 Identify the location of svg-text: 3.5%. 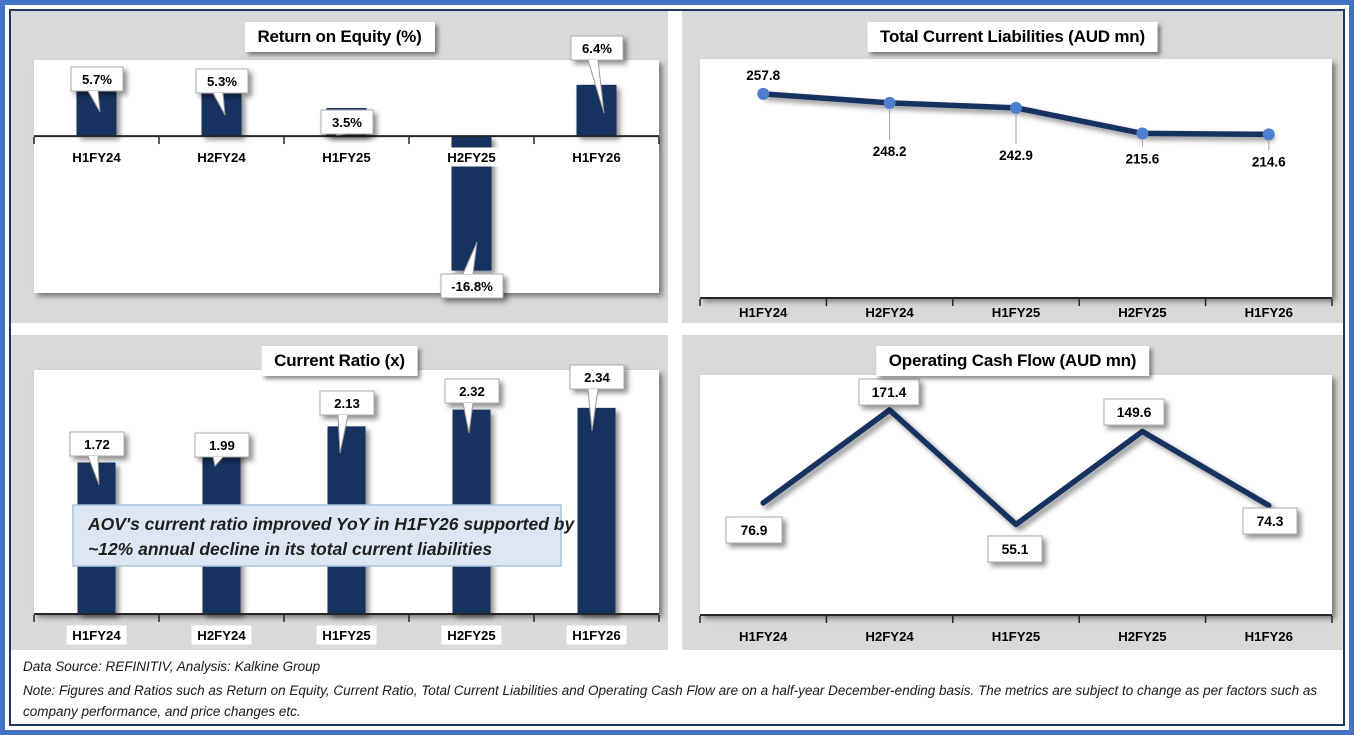
(347, 122).